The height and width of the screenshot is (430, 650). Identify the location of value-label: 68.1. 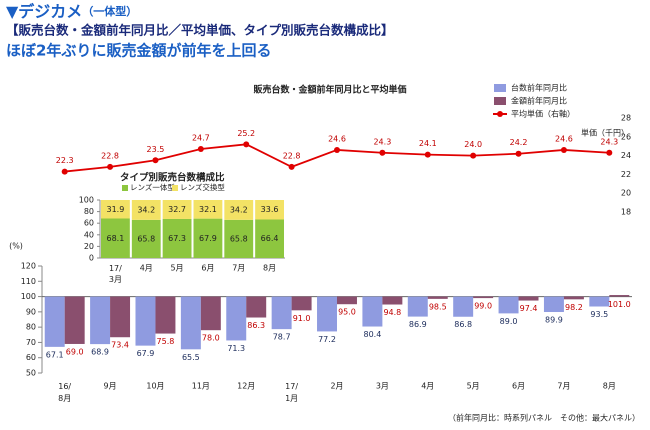
(116, 238).